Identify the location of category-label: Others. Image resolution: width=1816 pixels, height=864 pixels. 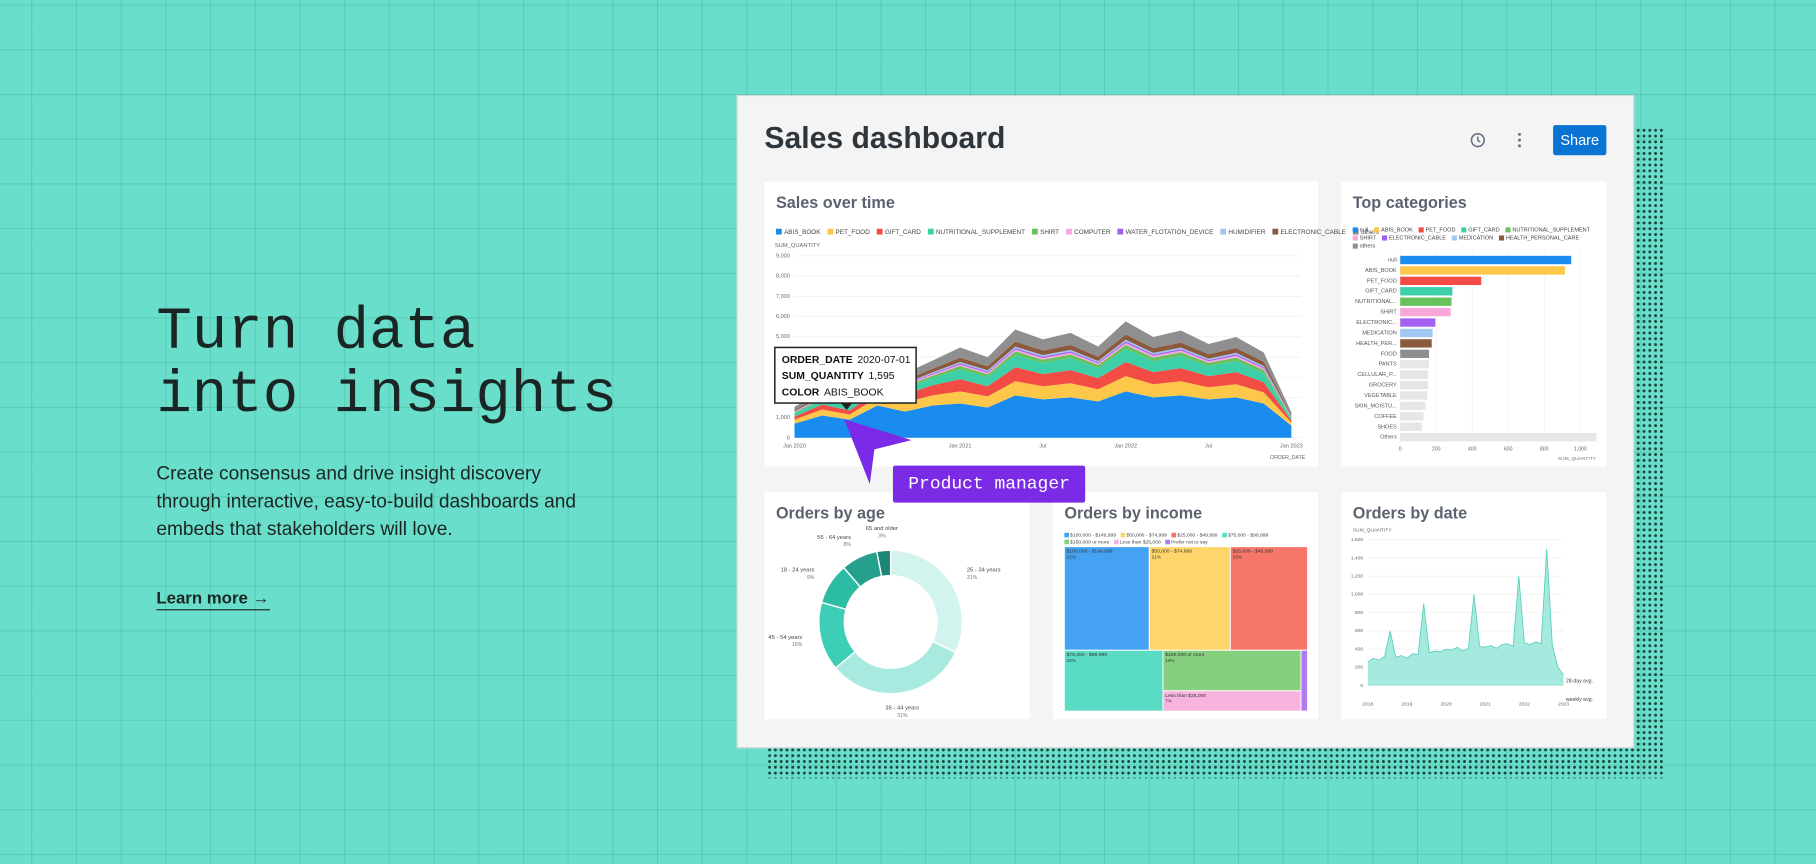
(1388, 438).